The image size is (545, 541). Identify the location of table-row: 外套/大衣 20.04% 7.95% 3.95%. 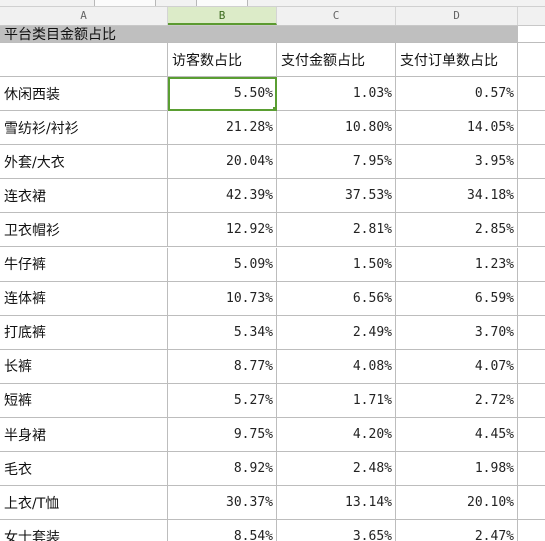
(272, 162).